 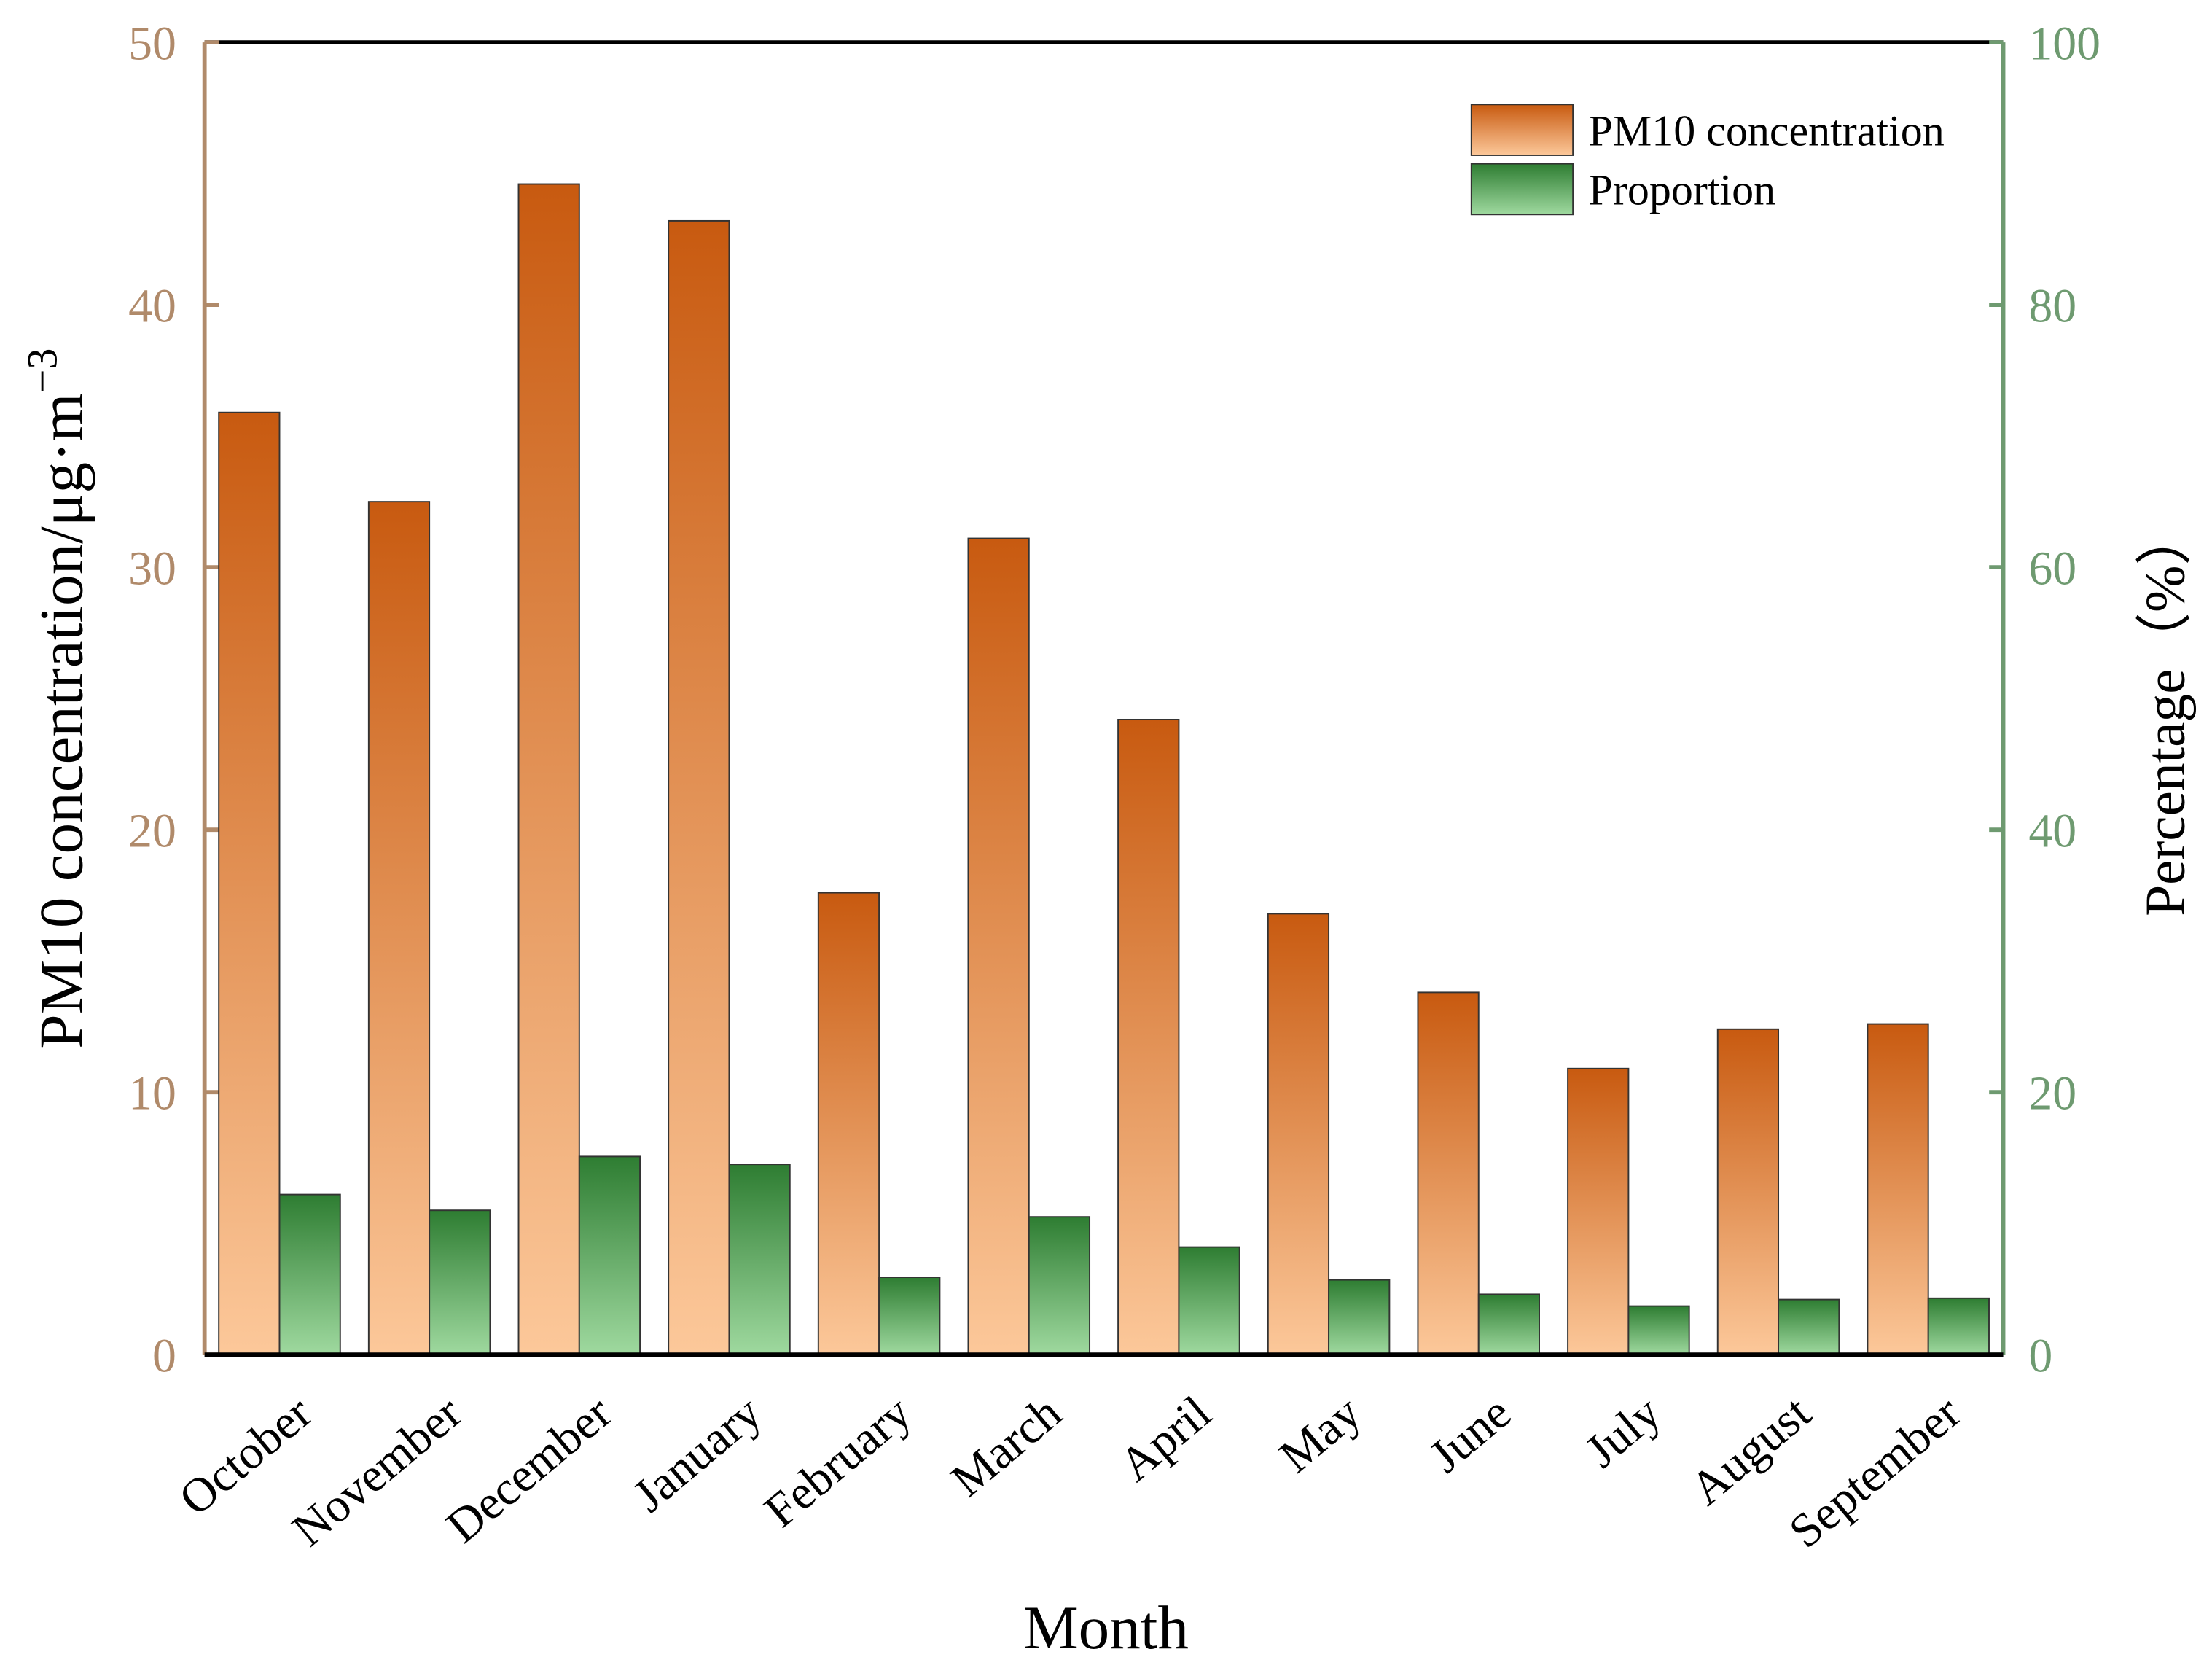 I want to click on x-tick-label: November, so click(x=377, y=1471).